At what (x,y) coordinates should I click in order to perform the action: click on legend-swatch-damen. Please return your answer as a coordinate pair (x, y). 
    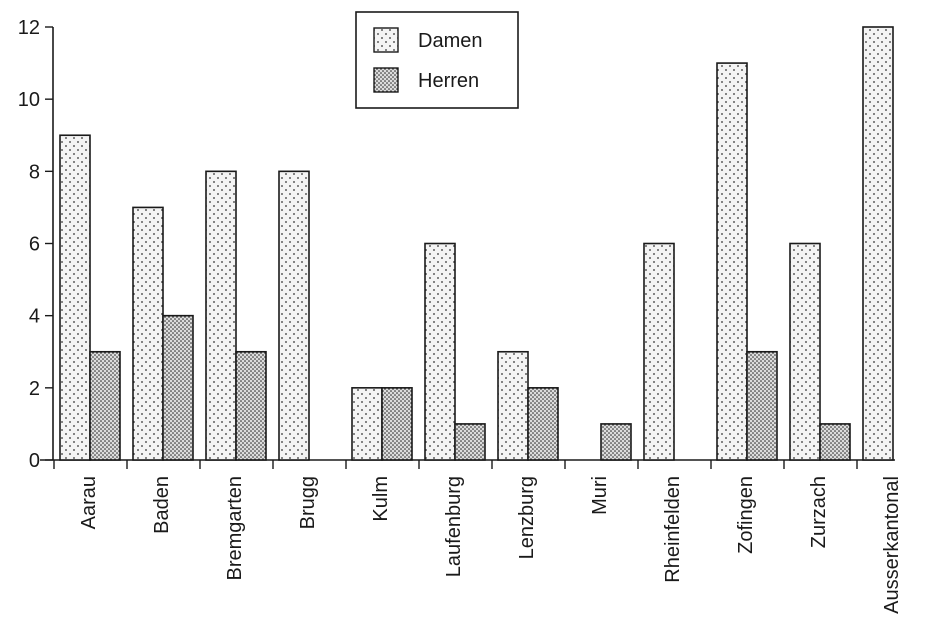
    Looking at the image, I should click on (386, 40).